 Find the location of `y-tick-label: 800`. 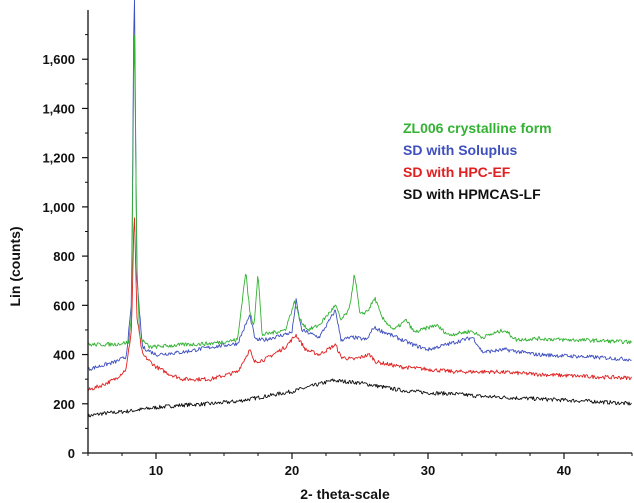

y-tick-label: 800 is located at coordinates (64, 256).